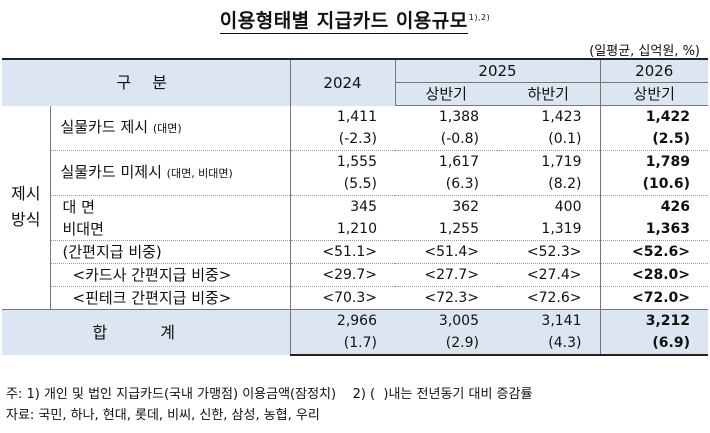 Image resolution: width=710 pixels, height=433 pixels. What do you see at coordinates (170, 275) in the screenshot?
I see `row-label-card-simple: <카드사 간편지급 비중>` at bounding box center [170, 275].